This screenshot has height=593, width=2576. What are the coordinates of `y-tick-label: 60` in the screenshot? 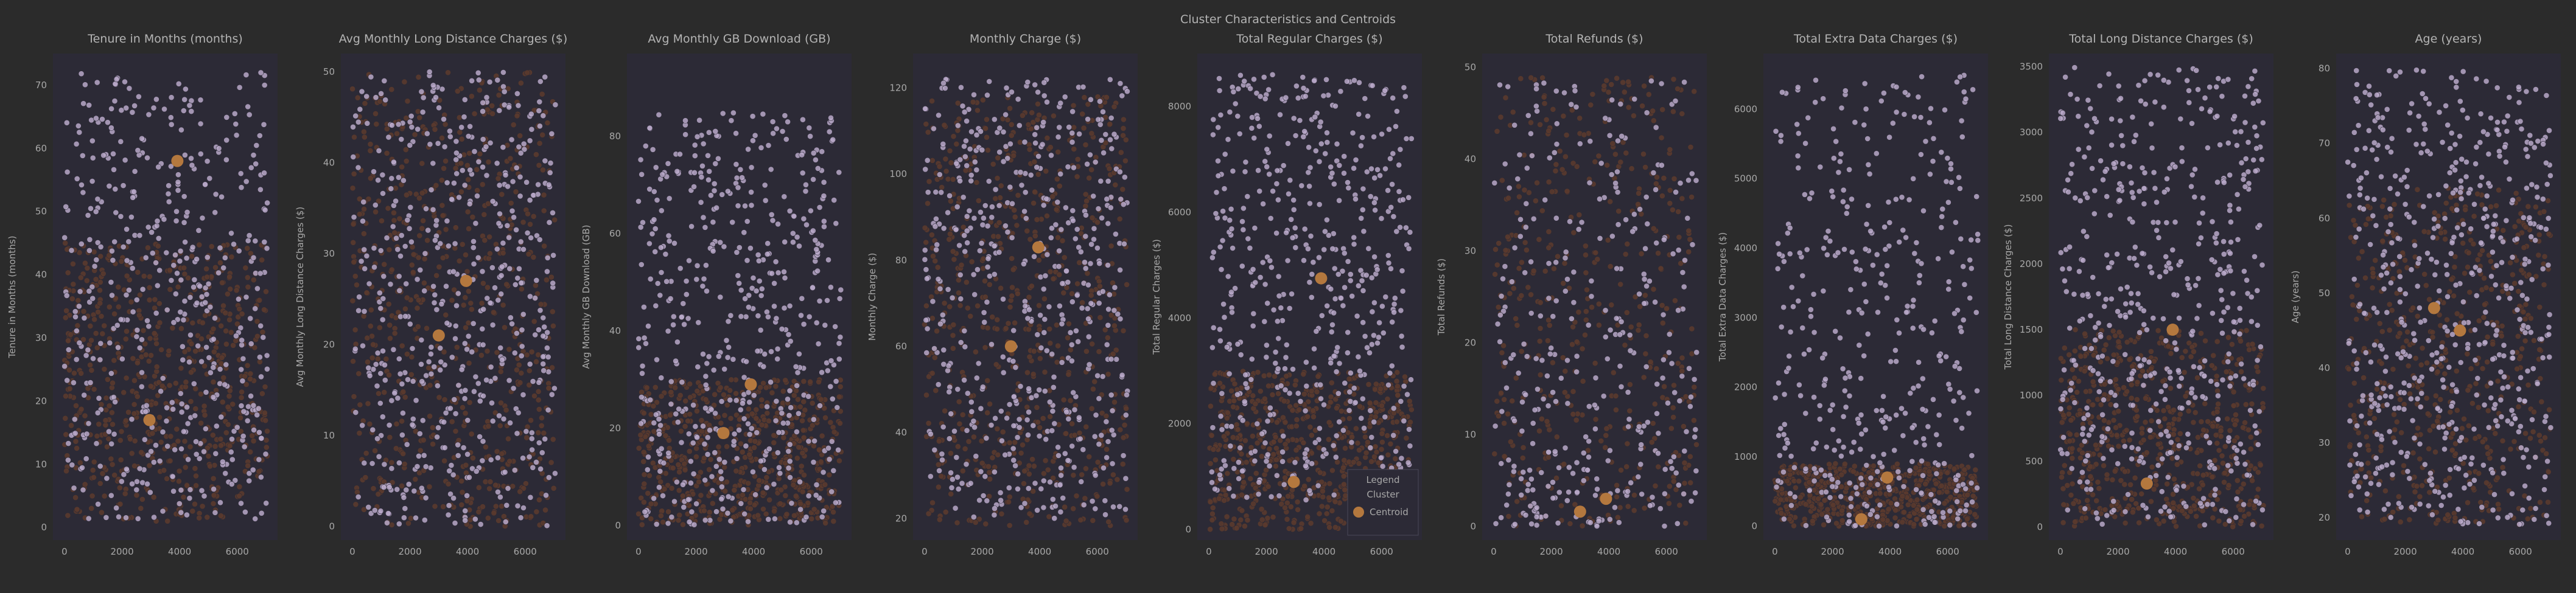 It's located at (41, 148).